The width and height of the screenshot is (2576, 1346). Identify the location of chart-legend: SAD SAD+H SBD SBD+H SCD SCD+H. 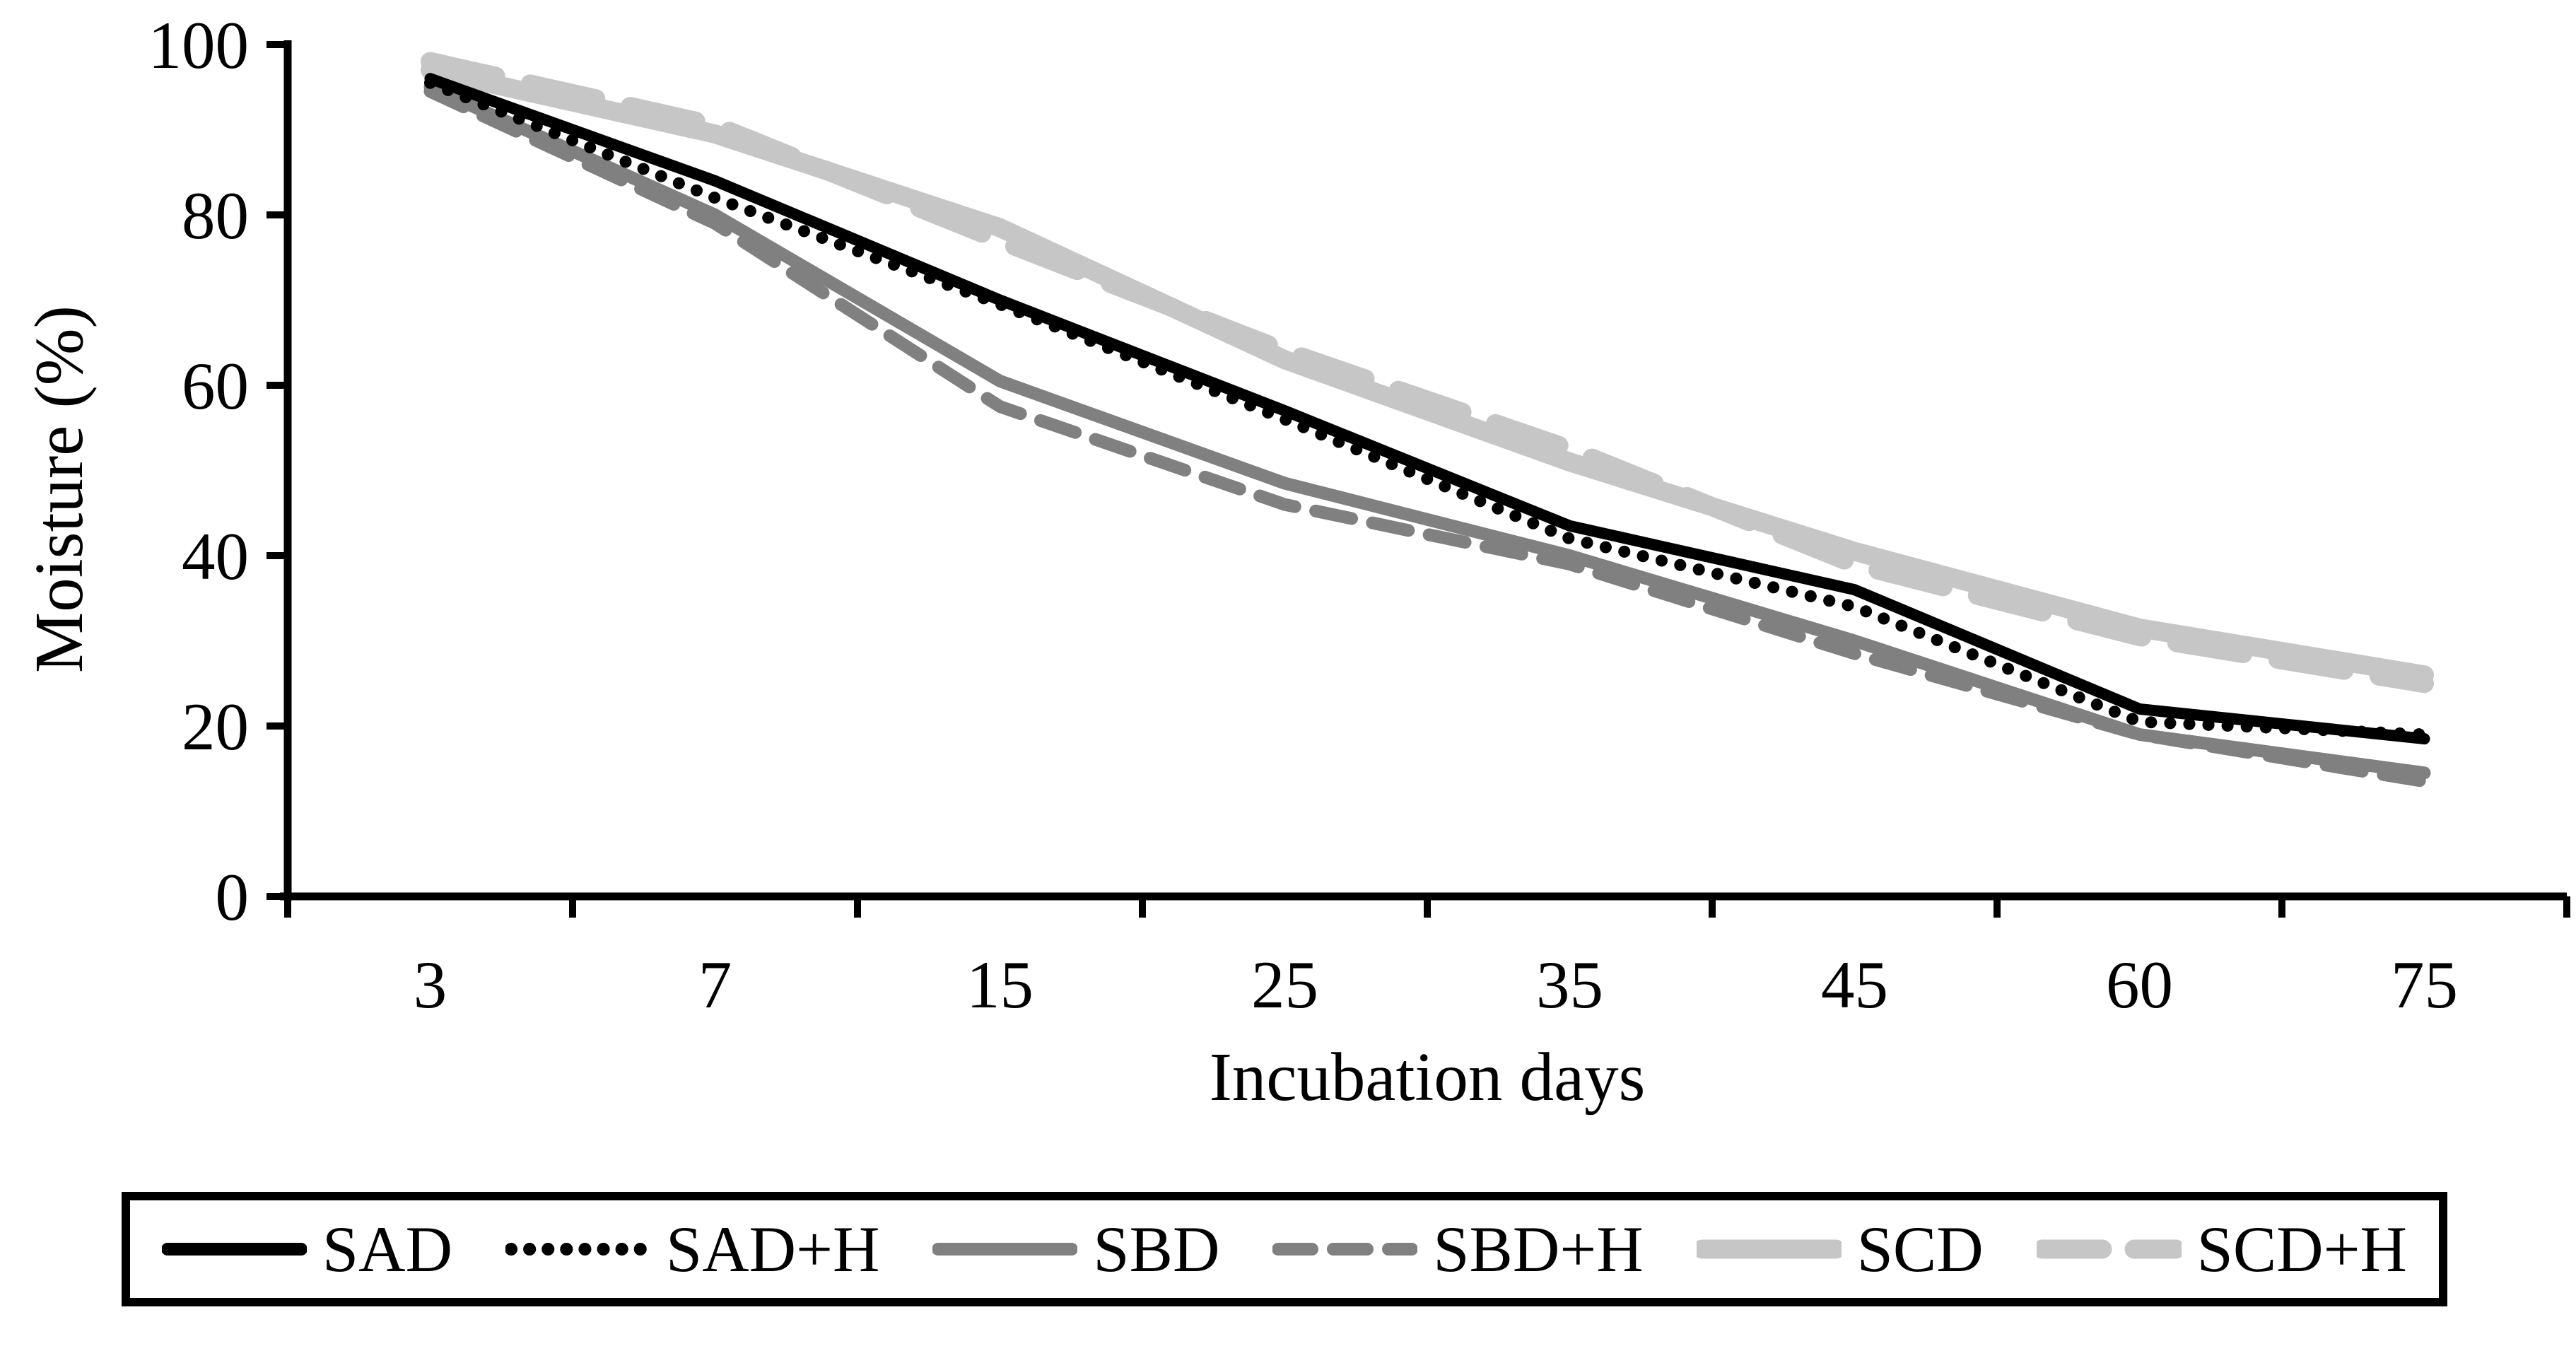
(1284, 1249).